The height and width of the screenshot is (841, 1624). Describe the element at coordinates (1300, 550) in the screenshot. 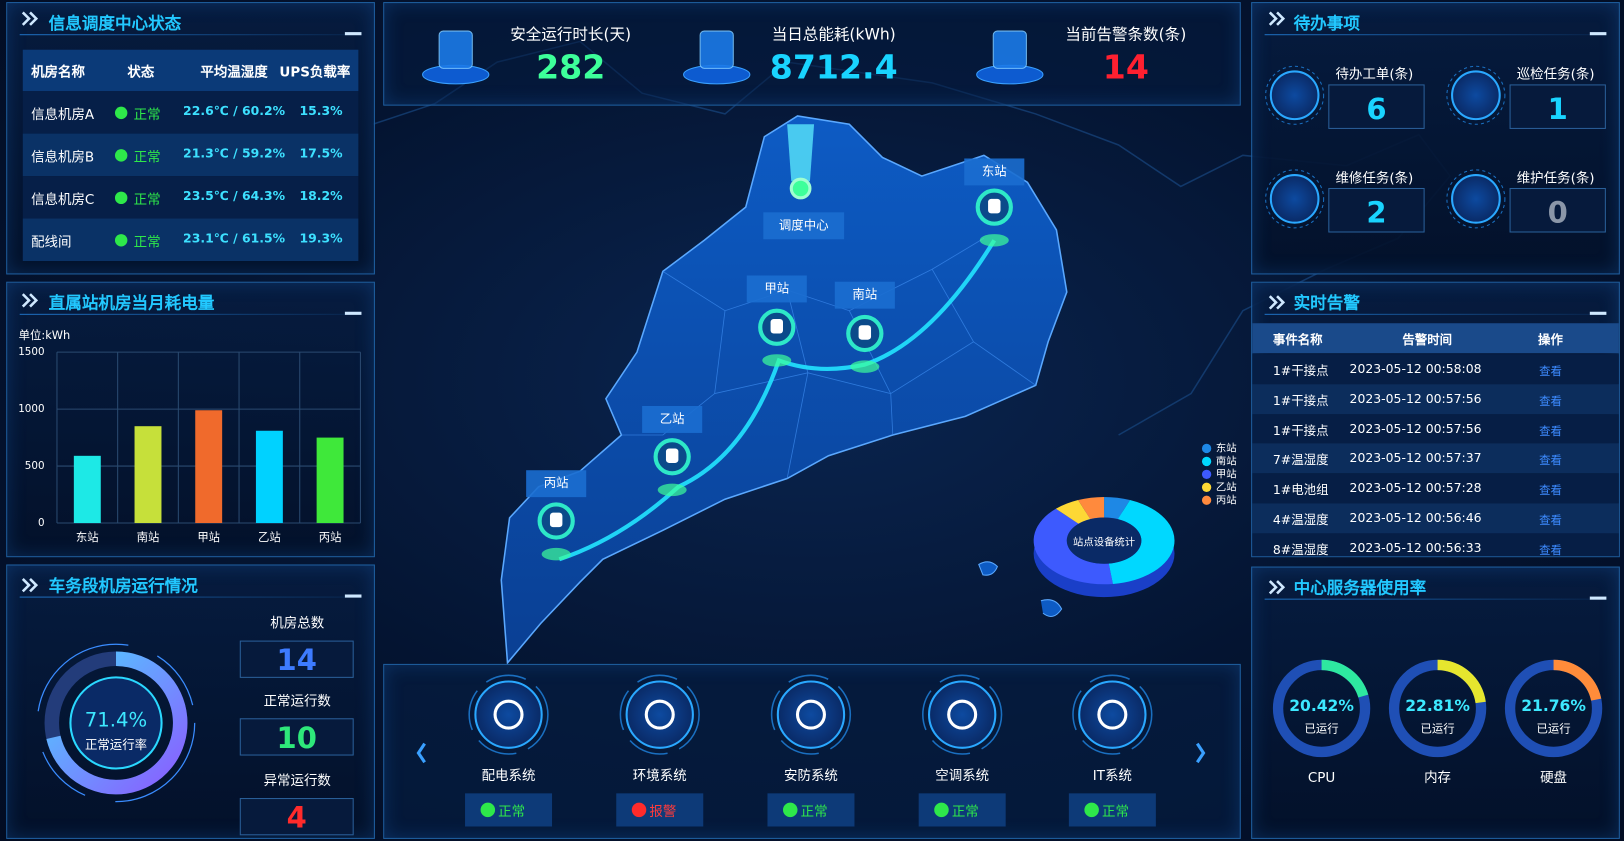

I see `alarm-name: 8#温湿度` at that location.